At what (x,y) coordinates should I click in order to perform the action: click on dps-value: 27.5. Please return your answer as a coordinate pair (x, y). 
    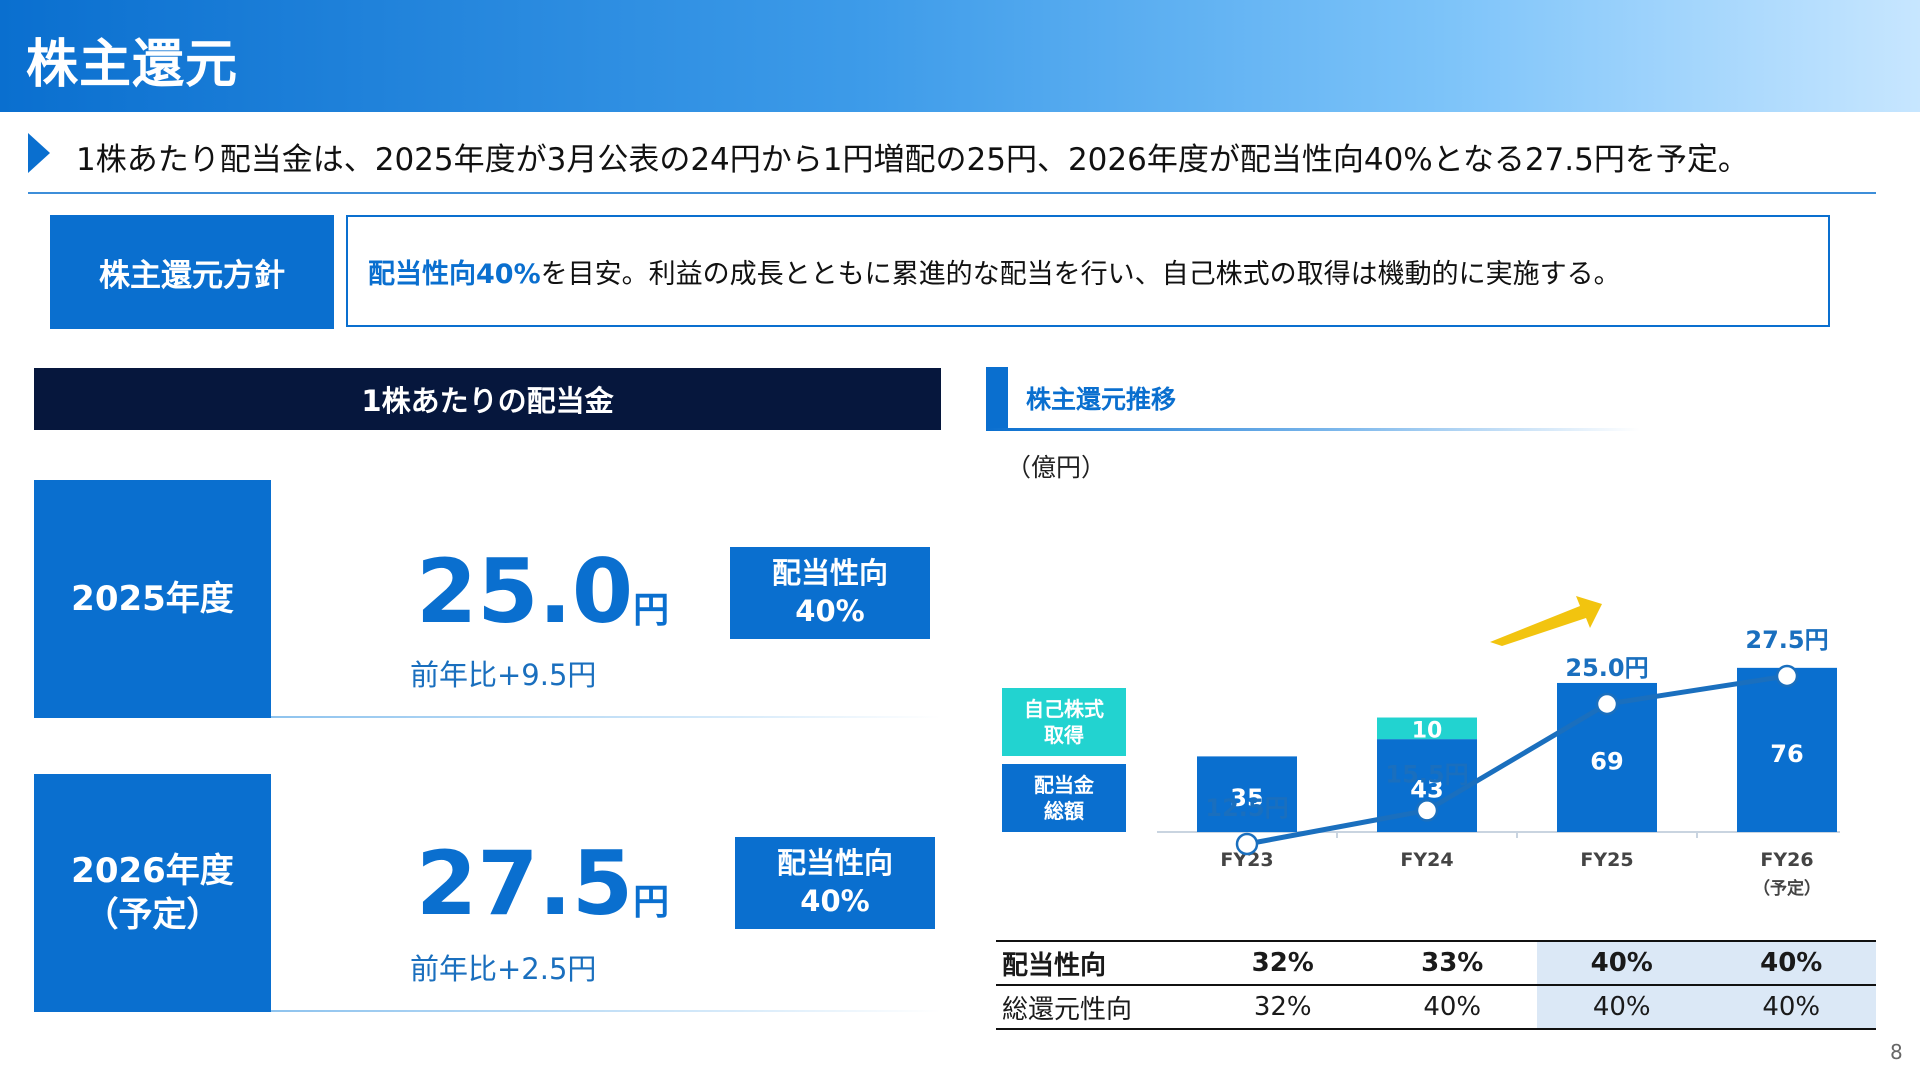
    Looking at the image, I should click on (525, 883).